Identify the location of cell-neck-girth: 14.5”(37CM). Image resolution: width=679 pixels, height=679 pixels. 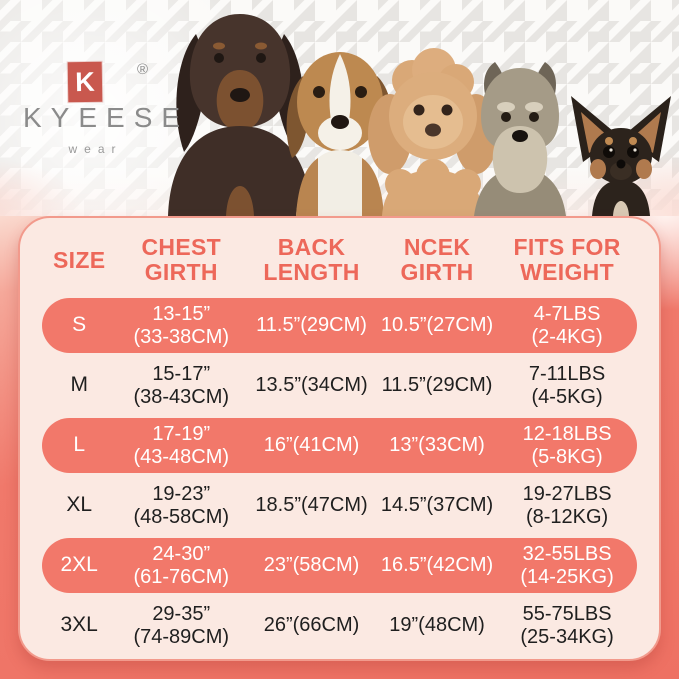
(437, 505).